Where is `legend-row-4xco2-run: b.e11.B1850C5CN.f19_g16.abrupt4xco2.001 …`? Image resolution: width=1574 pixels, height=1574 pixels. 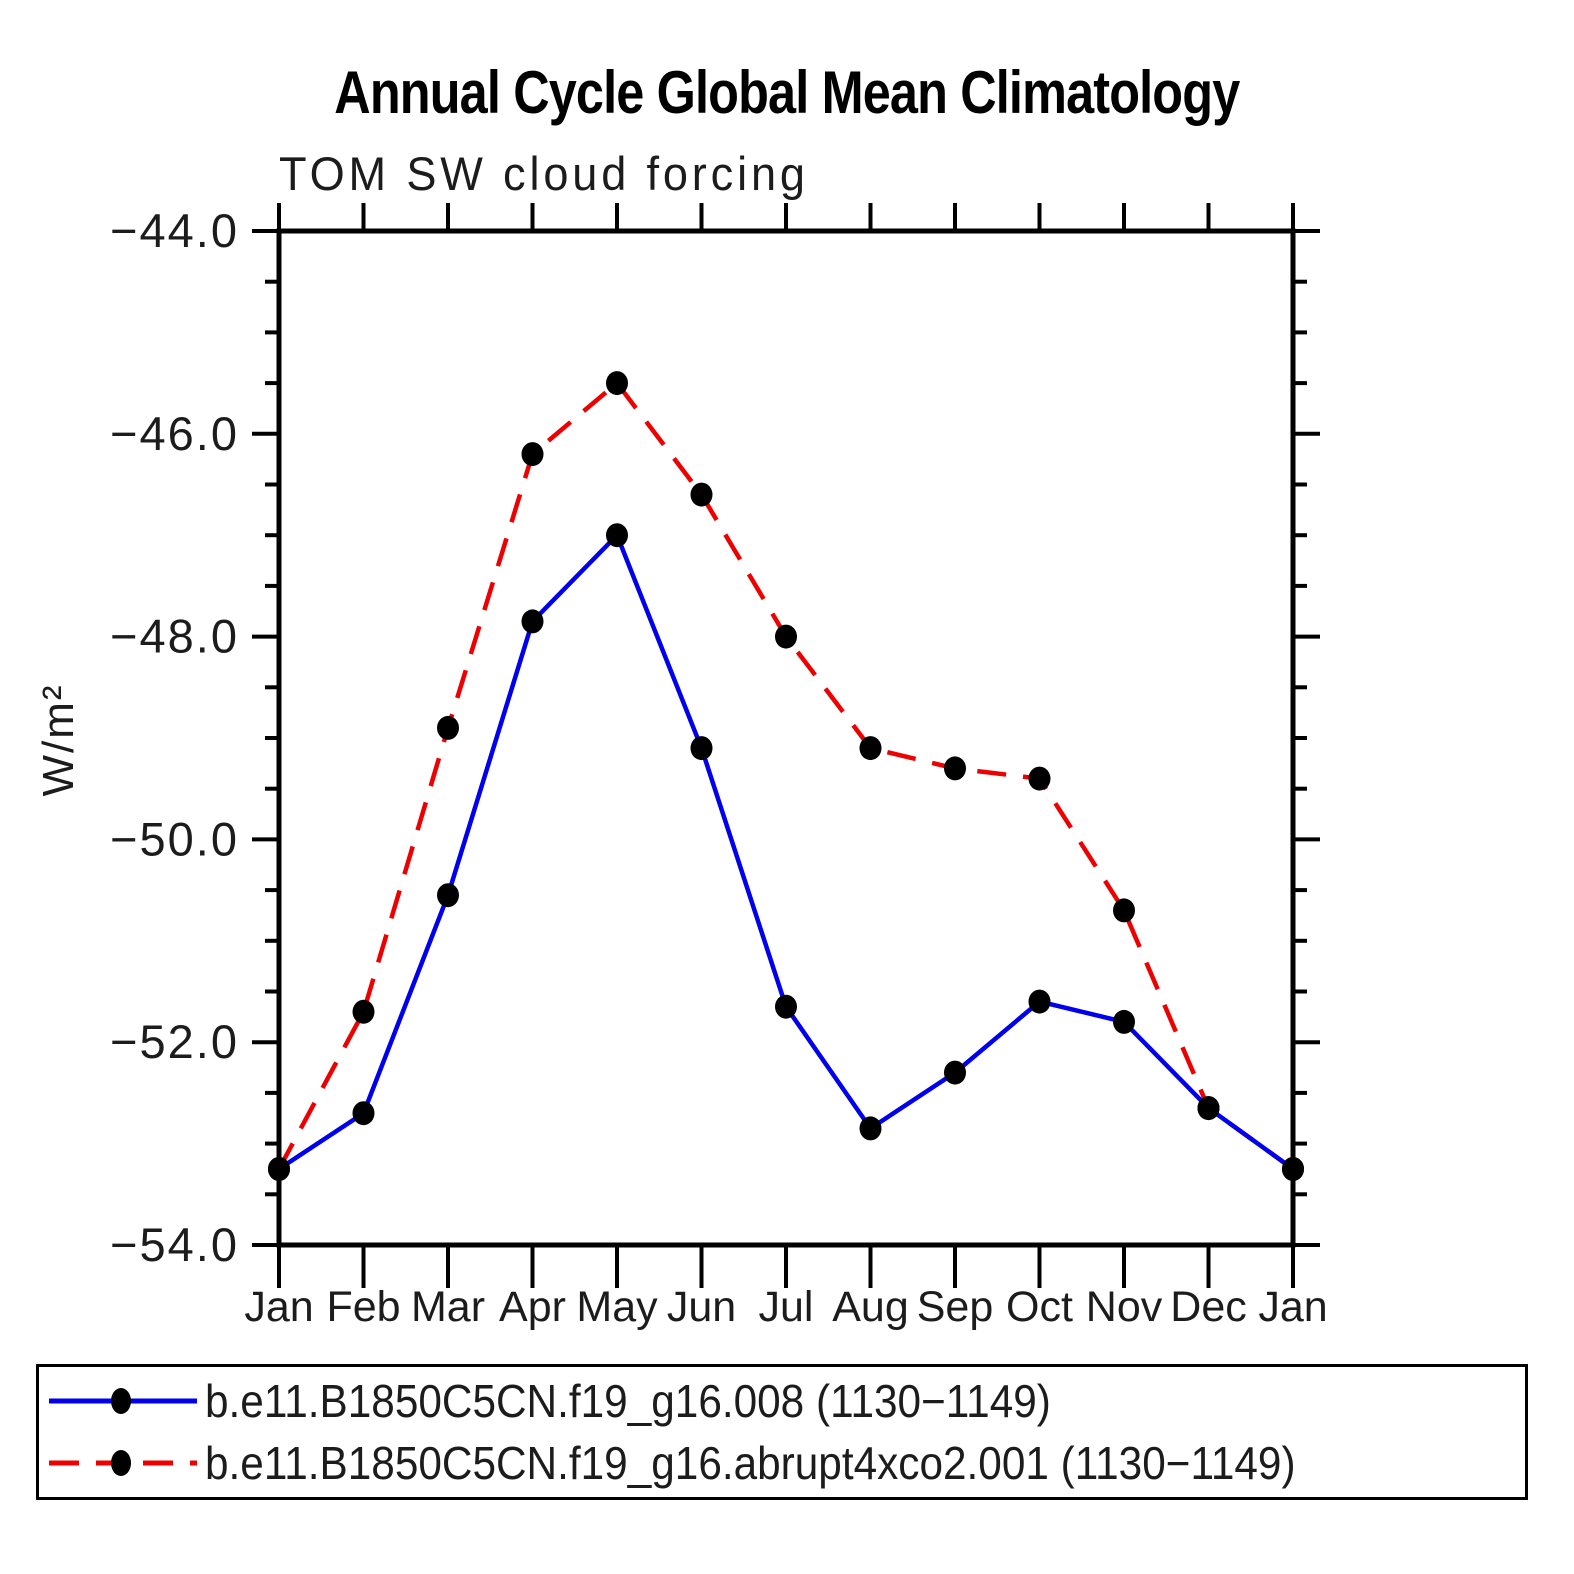
legend-row-4xco2-run: b.e11.B1850C5CN.f19_g16.abrupt4xco2.001 … is located at coordinates (785, 1463).